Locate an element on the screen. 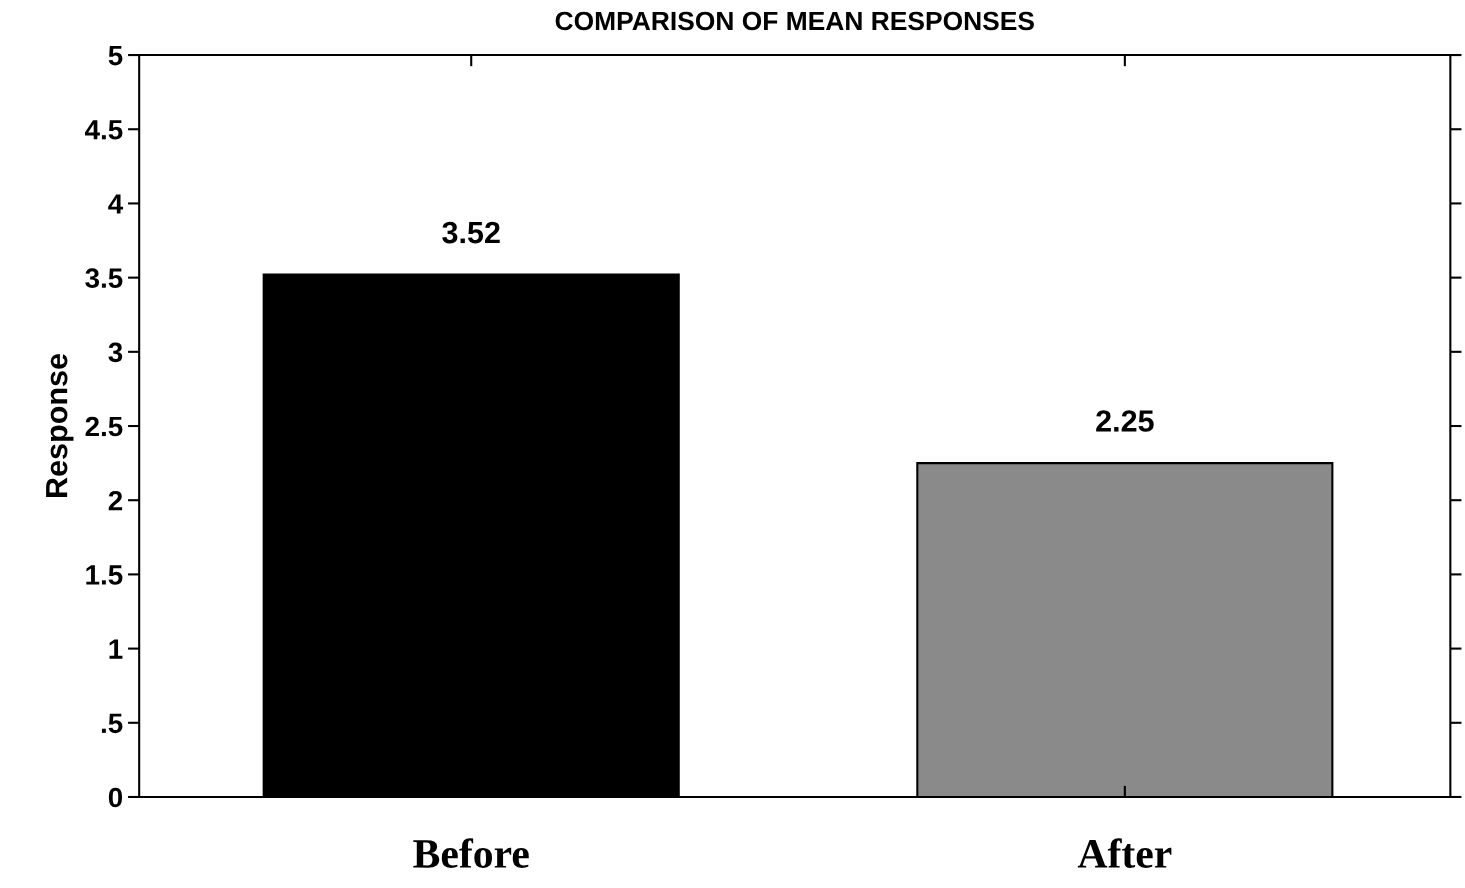  x-tick-label: Before is located at coordinates (471, 853).